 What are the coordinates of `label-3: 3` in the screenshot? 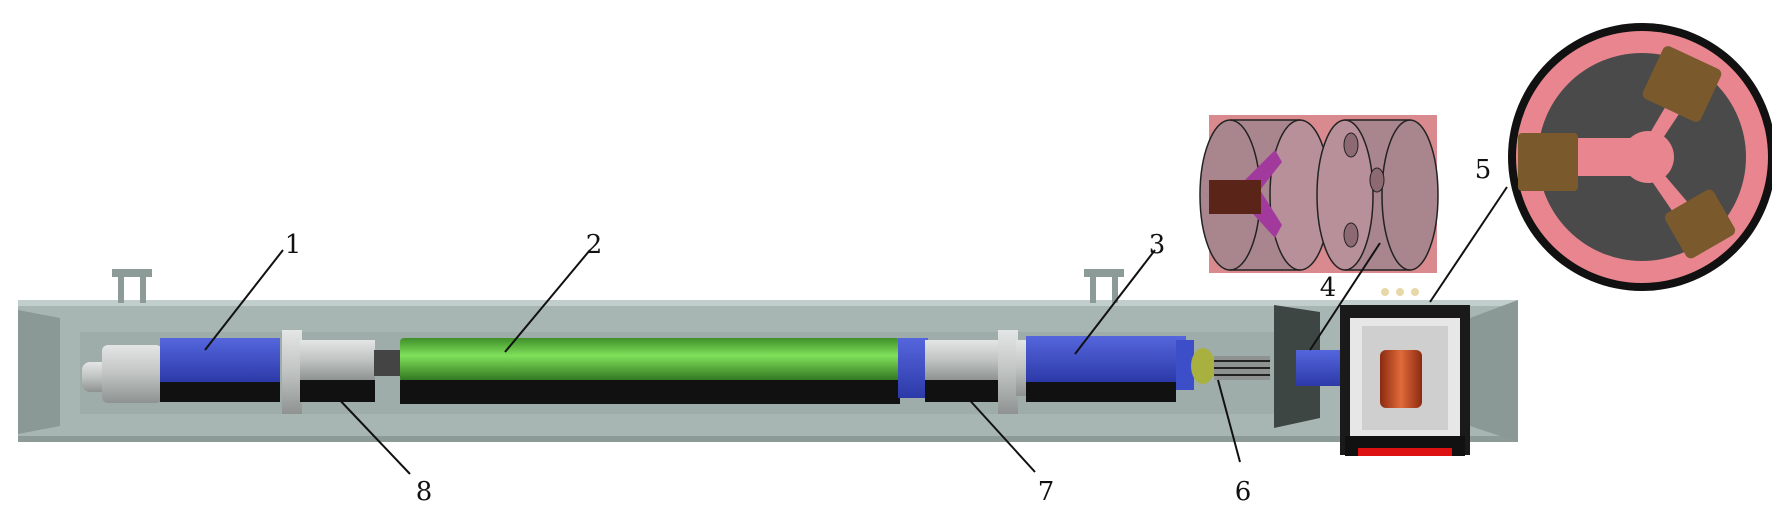 It's located at (1157, 245).